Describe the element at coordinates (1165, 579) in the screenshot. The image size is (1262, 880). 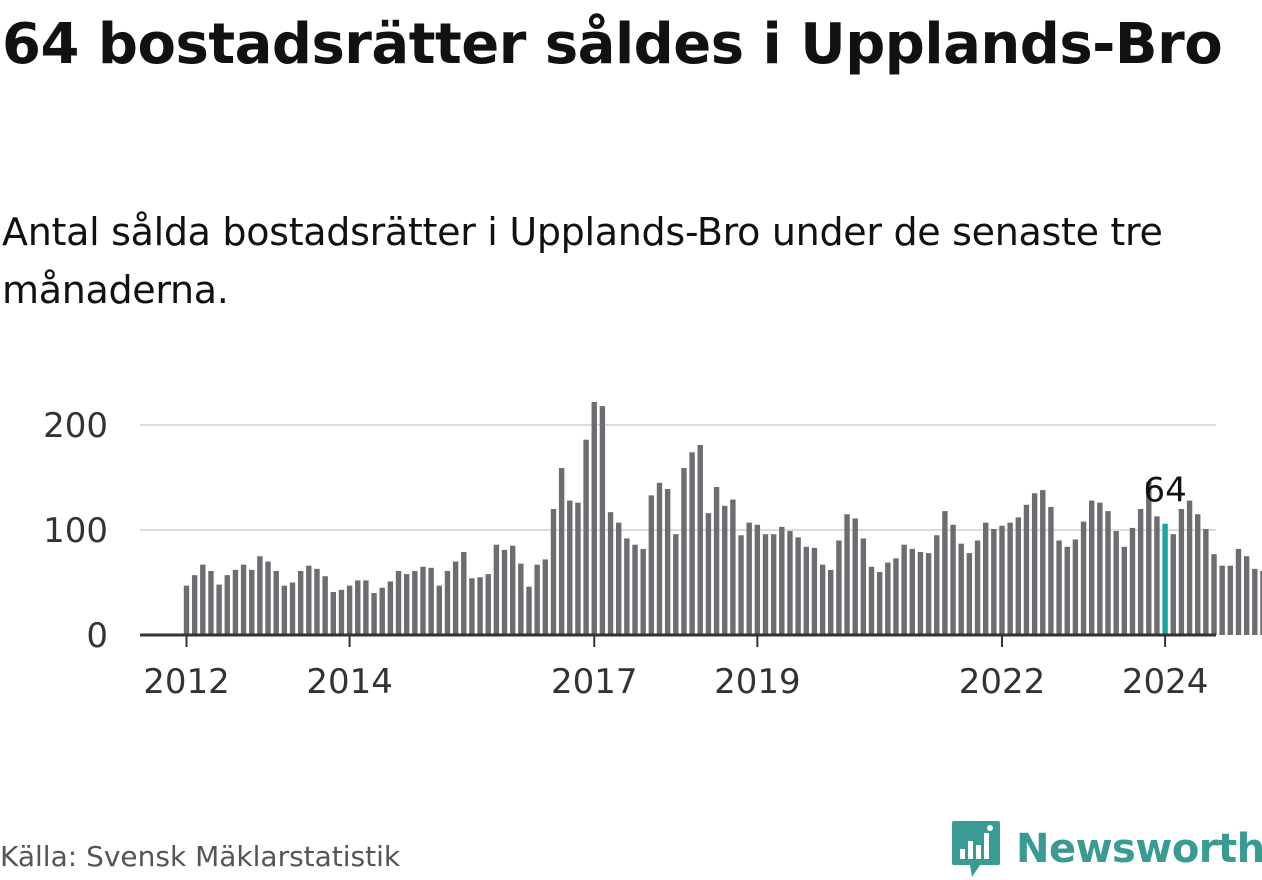
I see `bar-highlight` at that location.